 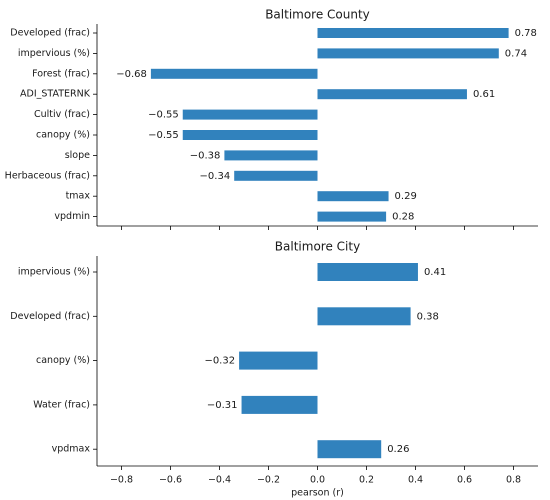 What do you see at coordinates (55, 94) in the screenshot?
I see `y-tick-label: ADI_STATERNK` at bounding box center [55, 94].